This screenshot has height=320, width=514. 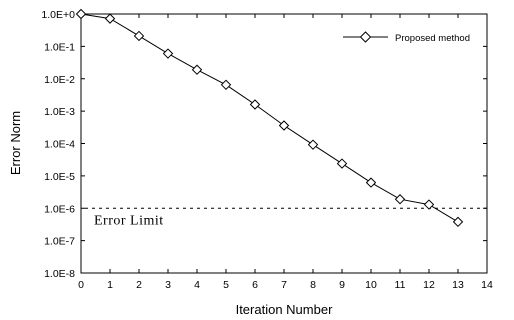 What do you see at coordinates (313, 285) in the screenshot?
I see `x-tick-label: 8` at bounding box center [313, 285].